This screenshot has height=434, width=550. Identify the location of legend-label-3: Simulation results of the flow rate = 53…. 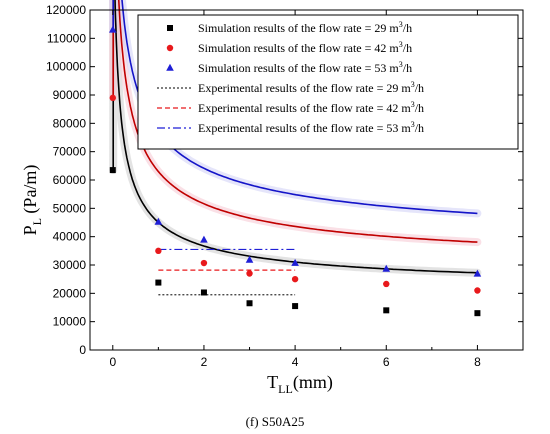
(305, 67).